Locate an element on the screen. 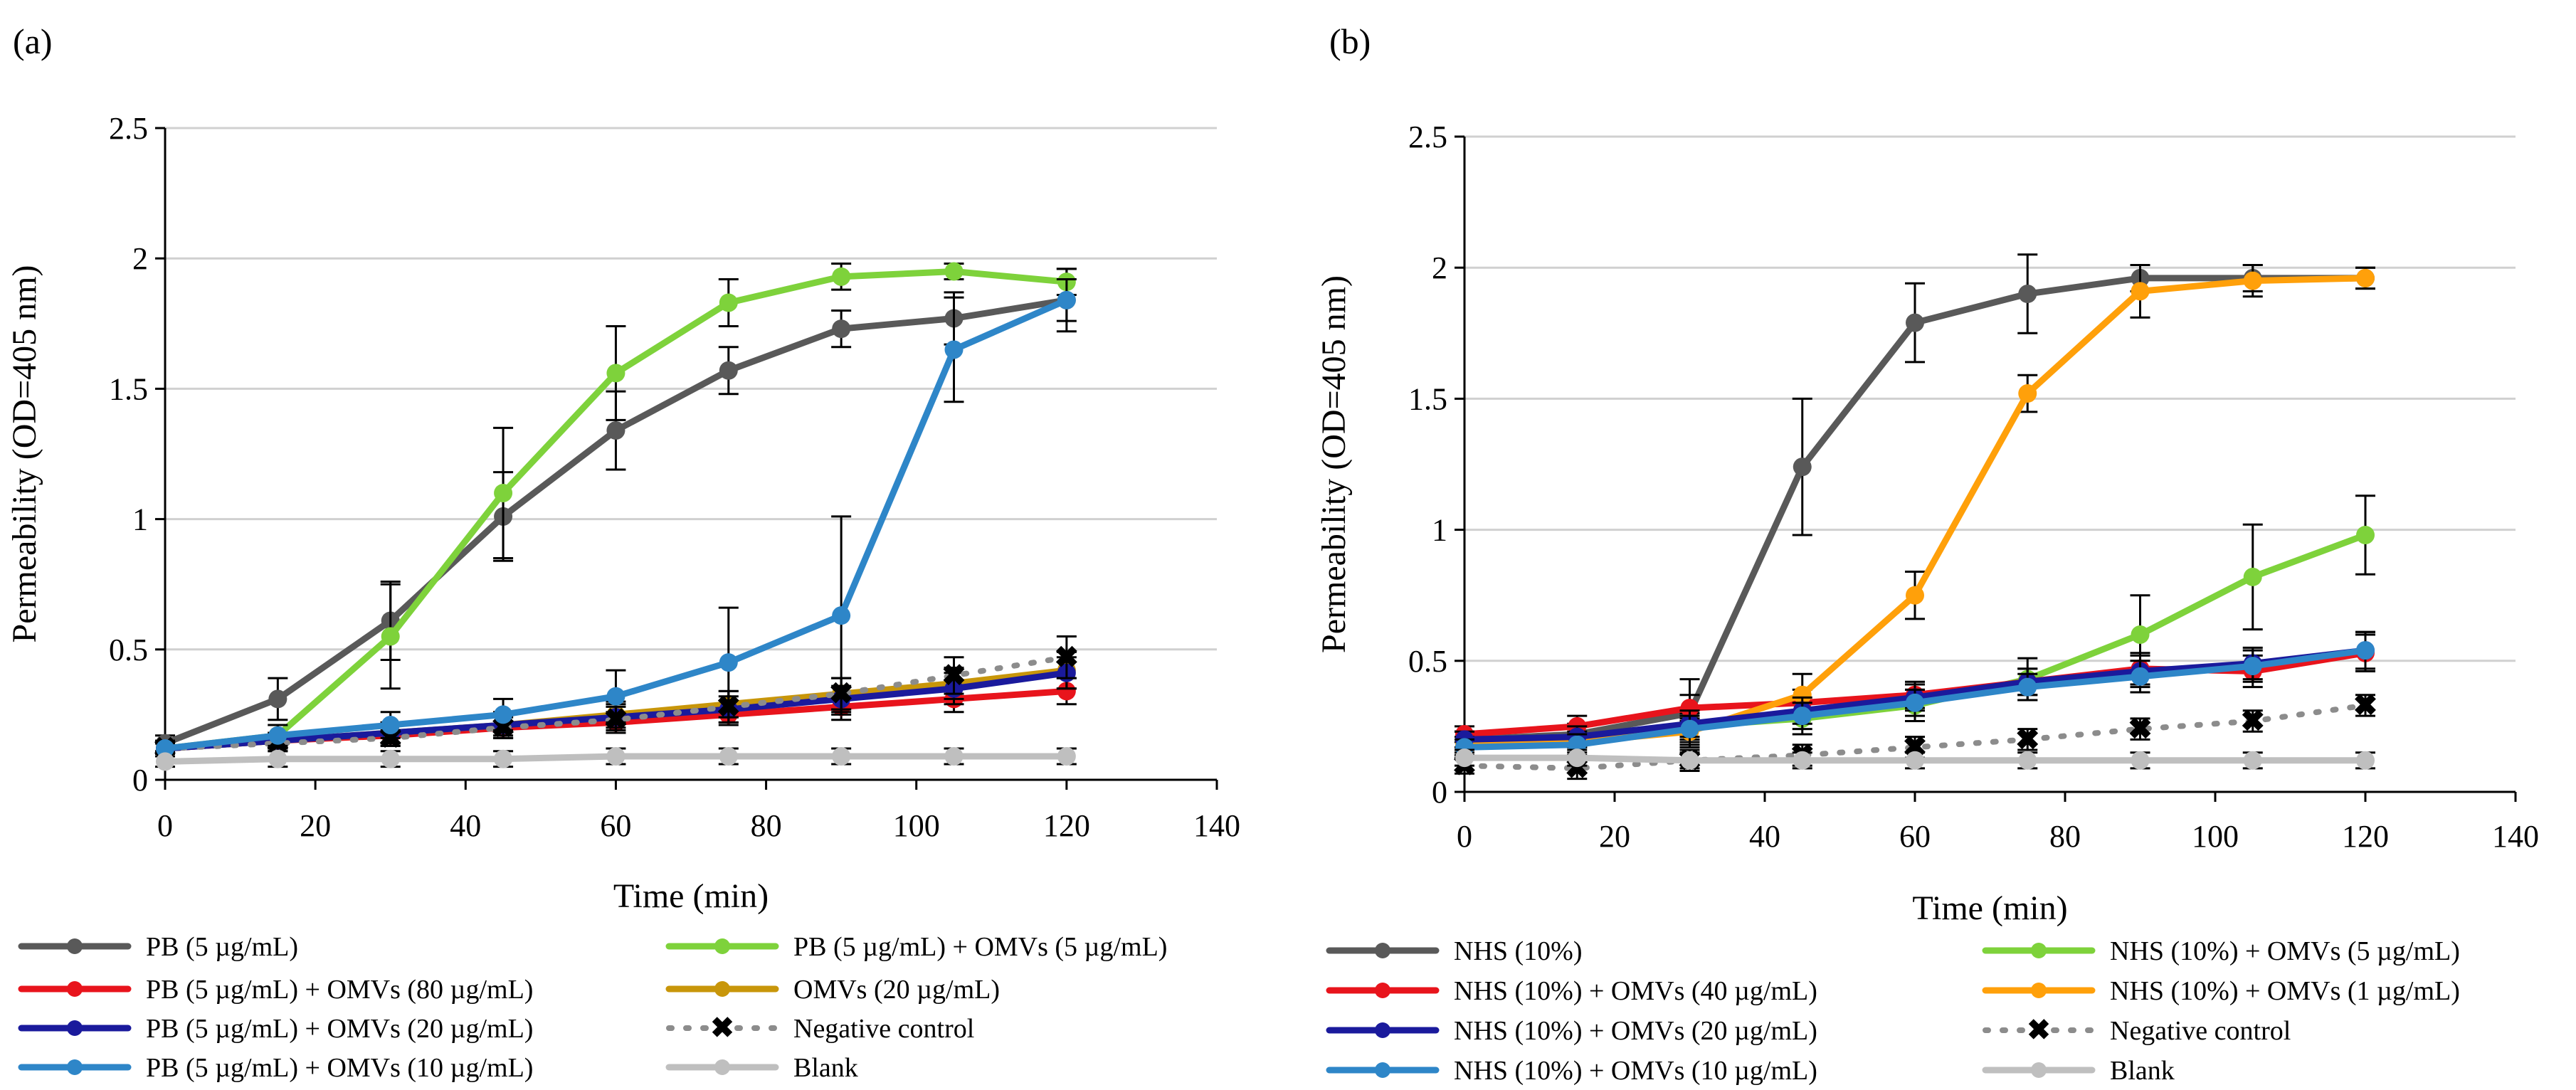 Image resolution: width=2576 pixels, height=1090 pixels. legend-label: PB (5 µg/mL) + OMVs (20 µg/mL) is located at coordinates (339, 1029).